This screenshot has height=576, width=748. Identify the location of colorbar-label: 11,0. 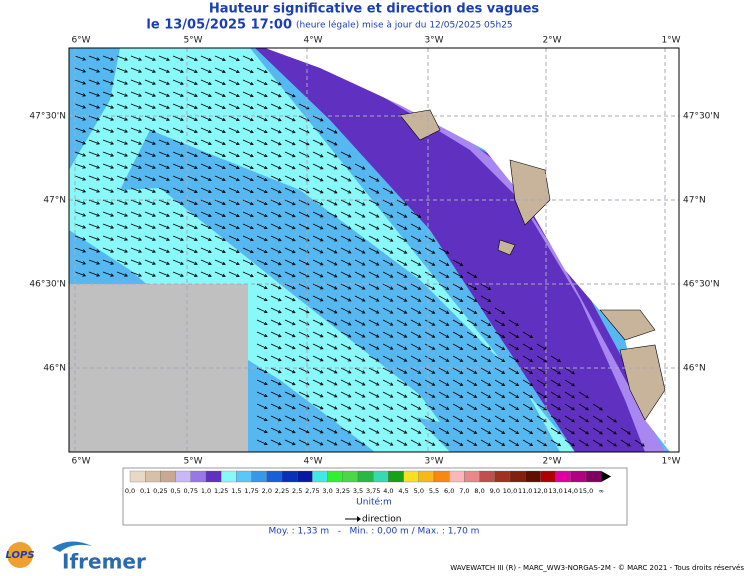
(525, 491).